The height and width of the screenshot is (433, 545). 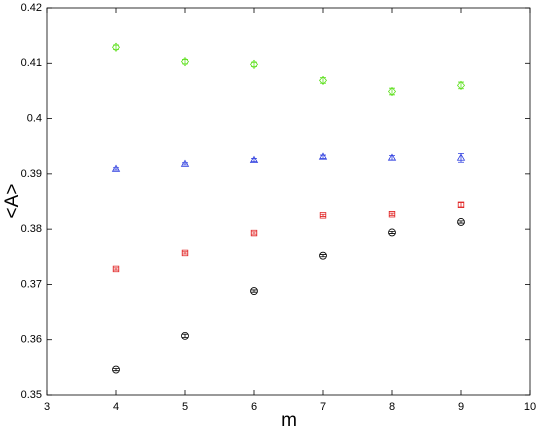 What do you see at coordinates (289, 420) in the screenshot?
I see `x-axis-label: m` at bounding box center [289, 420].